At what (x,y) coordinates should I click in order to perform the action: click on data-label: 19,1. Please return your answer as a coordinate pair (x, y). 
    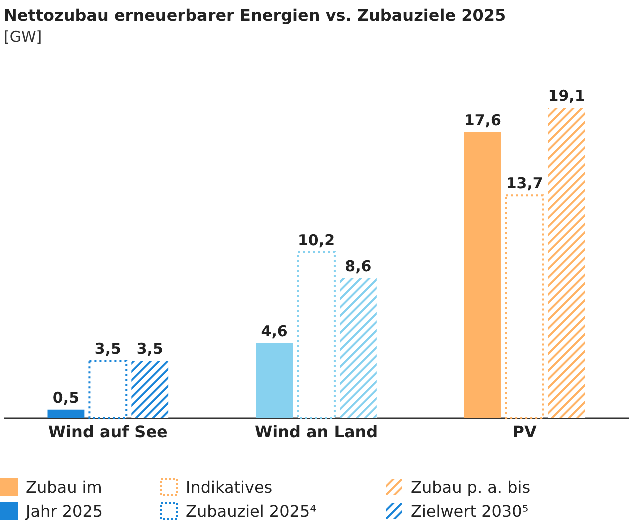
    Looking at the image, I should click on (567, 96).